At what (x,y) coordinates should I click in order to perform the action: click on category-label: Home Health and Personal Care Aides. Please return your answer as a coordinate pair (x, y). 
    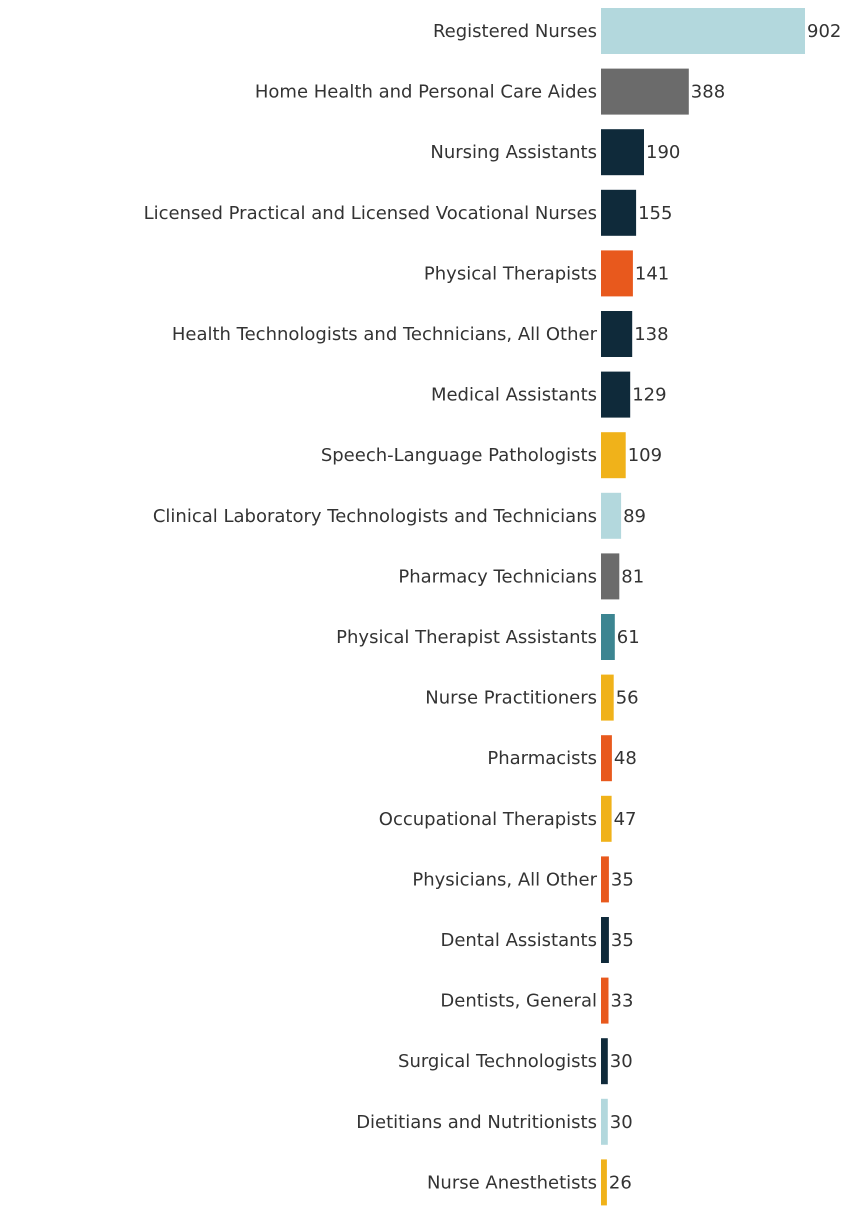
    Looking at the image, I should click on (426, 92).